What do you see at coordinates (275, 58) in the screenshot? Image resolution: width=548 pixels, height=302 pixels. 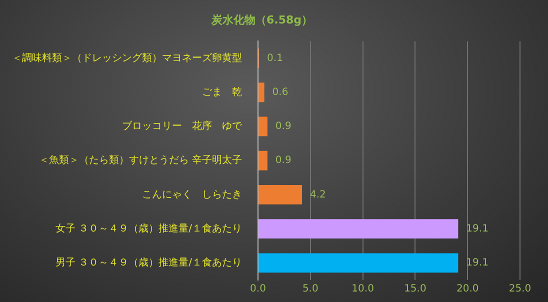 I see `data-label: 0.1` at bounding box center [275, 58].